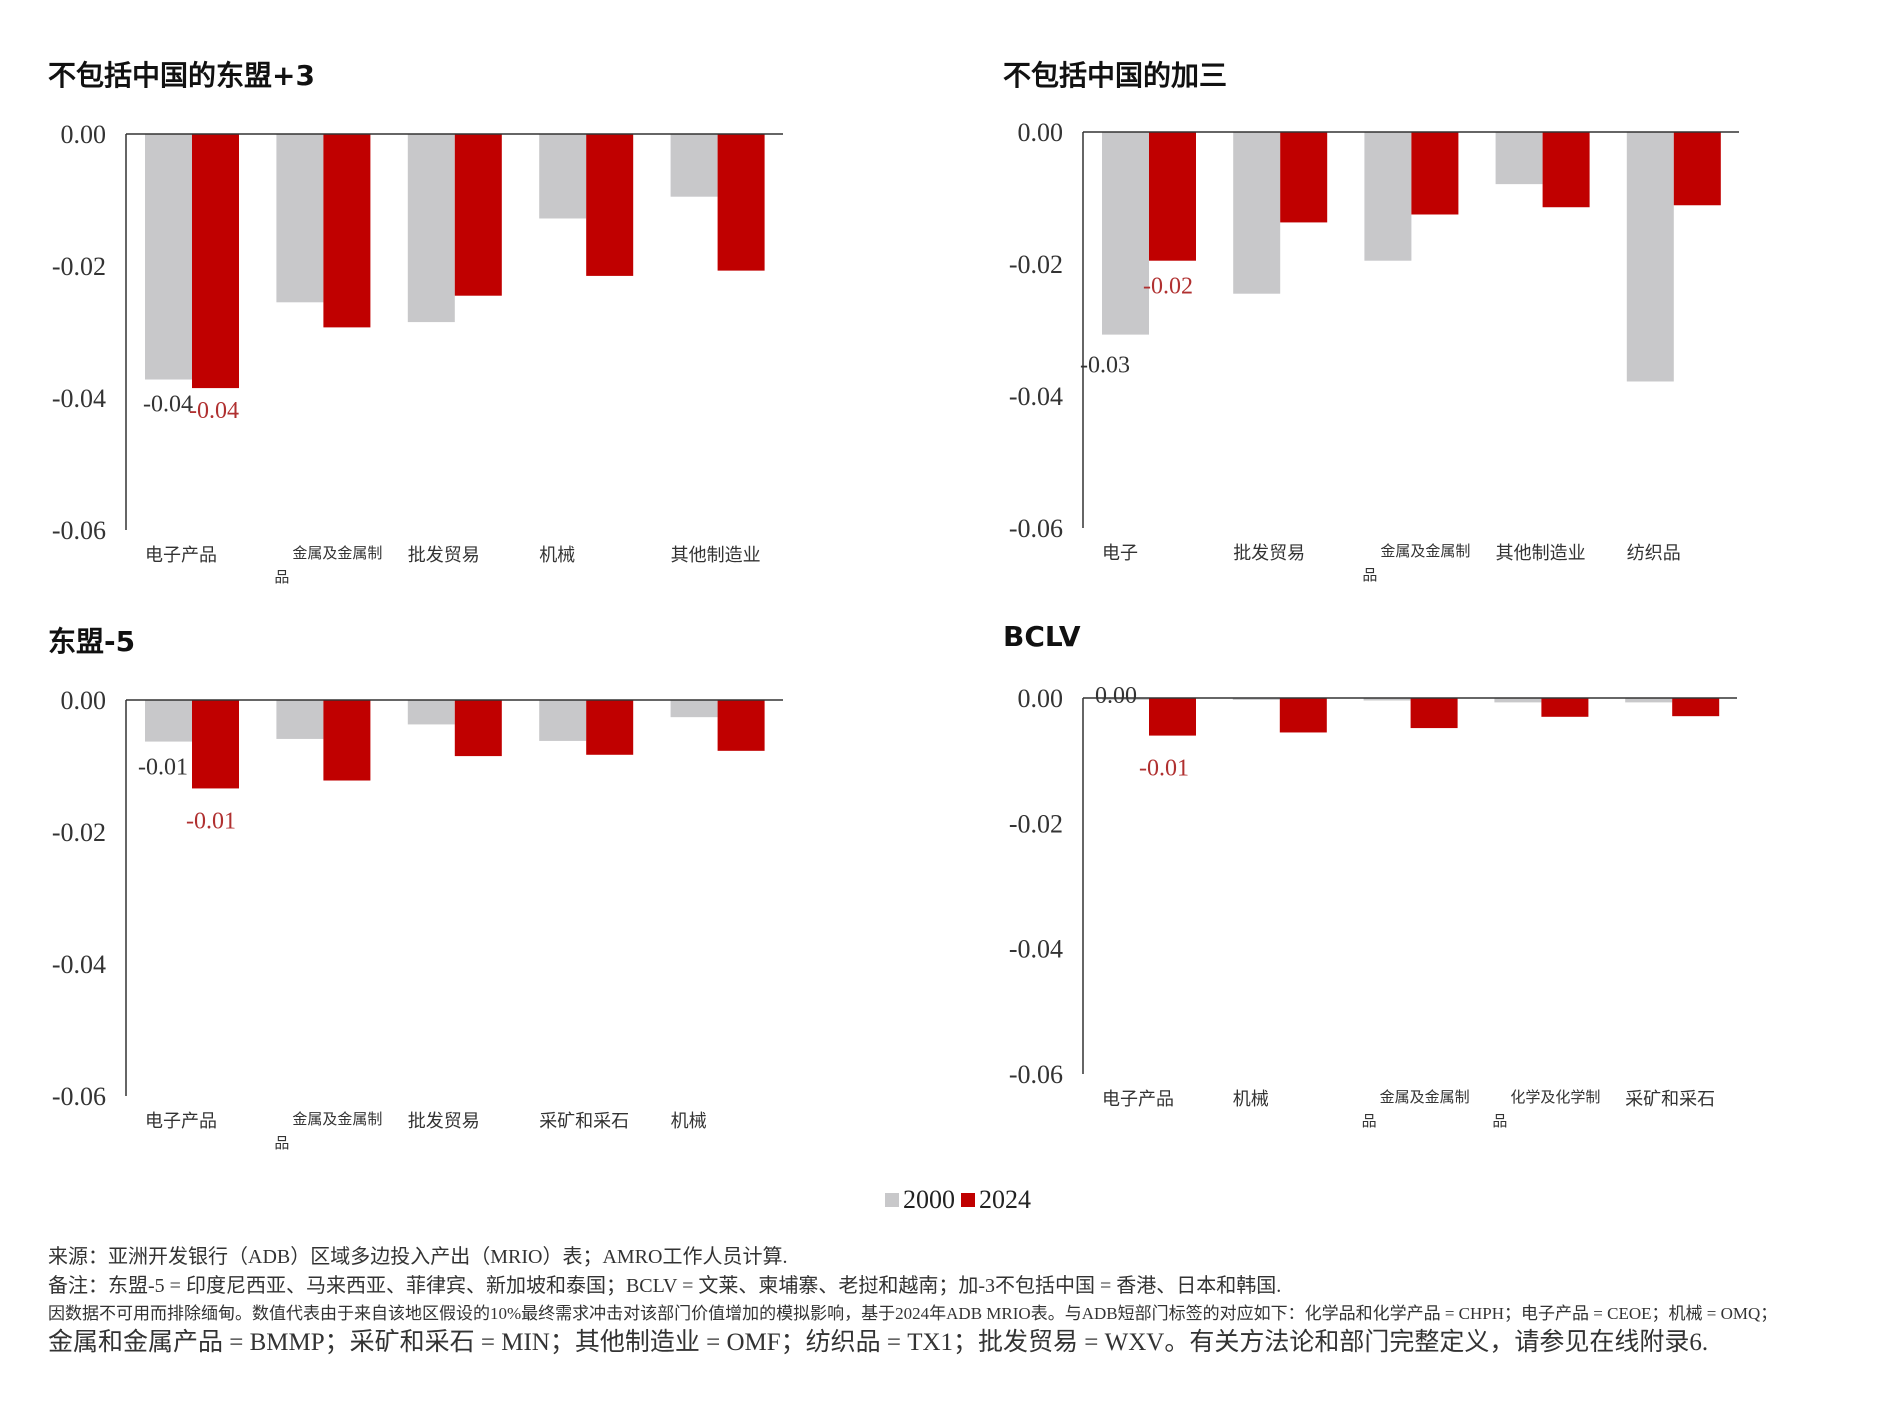  I want to click on data-label: -0.03, so click(1105, 366).